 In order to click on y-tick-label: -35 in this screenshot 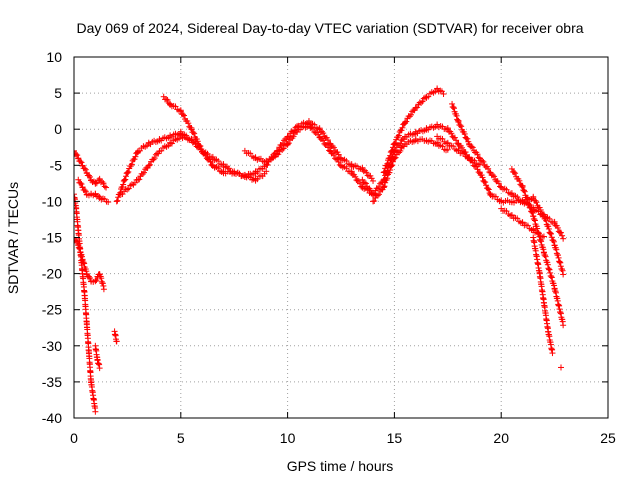, I will do `click(52, 382)`.